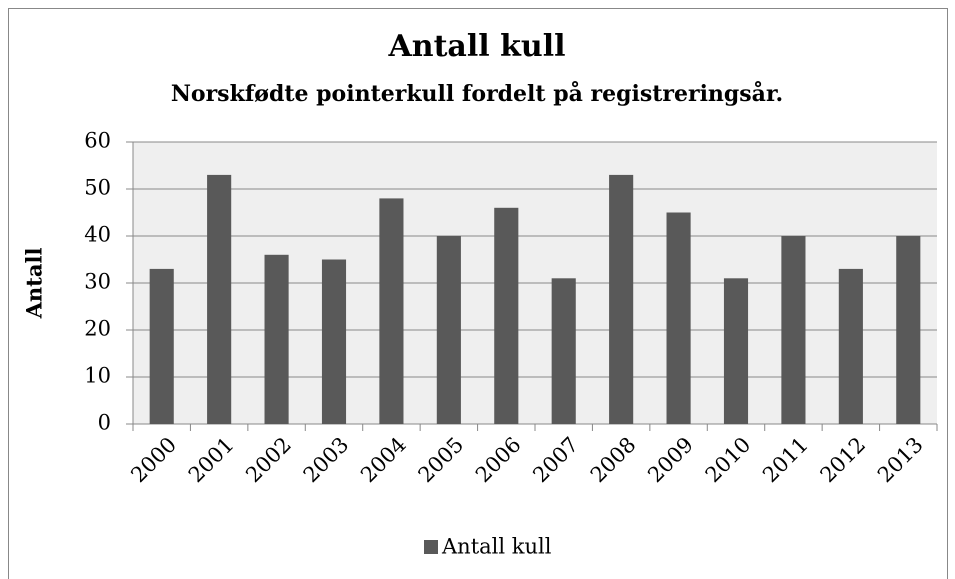  I want to click on legend-label: Antall kull, so click(496, 547).